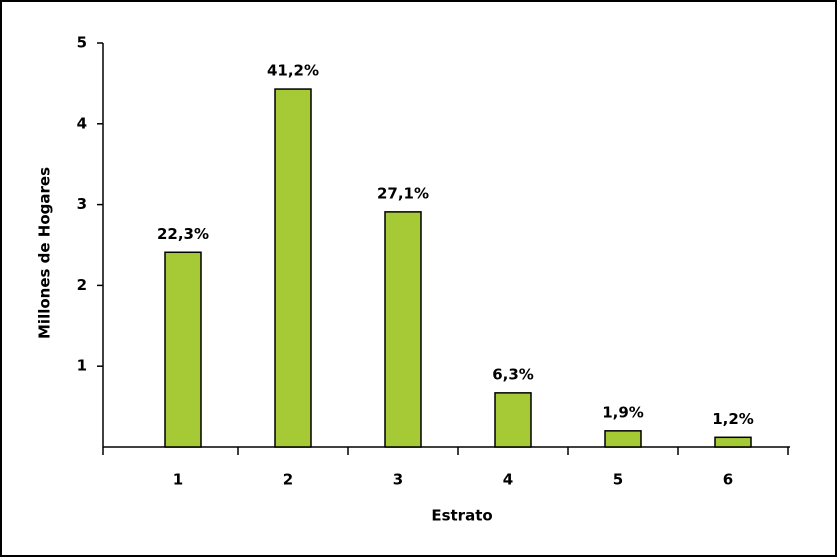 The width and height of the screenshot is (837, 557). Describe the element at coordinates (288, 480) in the screenshot. I see `x-tick-label: 2` at that location.